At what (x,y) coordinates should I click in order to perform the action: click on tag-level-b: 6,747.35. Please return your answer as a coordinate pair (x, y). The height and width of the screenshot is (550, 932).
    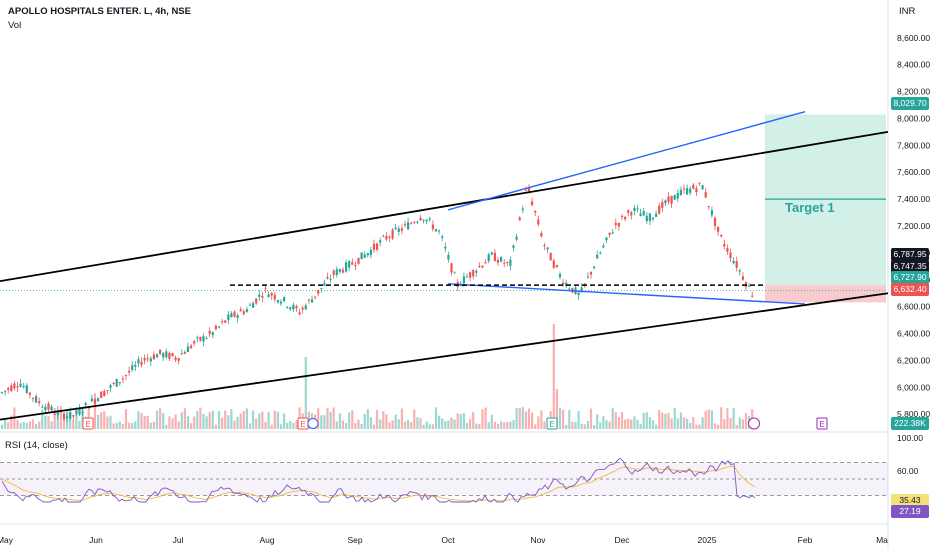
    Looking at the image, I should click on (910, 266).